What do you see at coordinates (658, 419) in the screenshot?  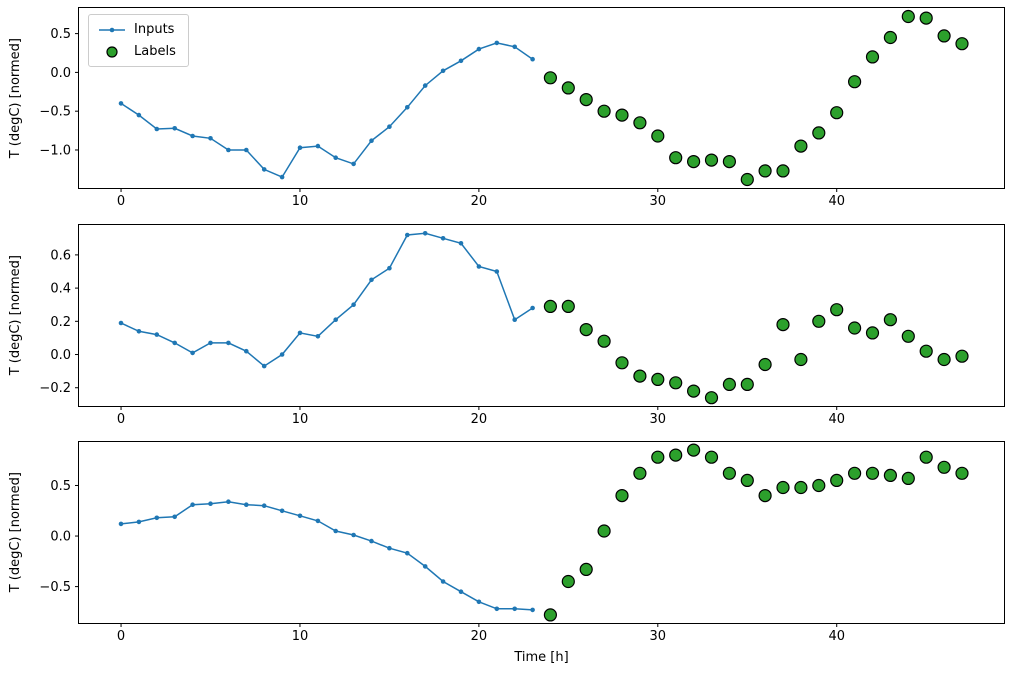 I see `x-tick-label: 30` at bounding box center [658, 419].